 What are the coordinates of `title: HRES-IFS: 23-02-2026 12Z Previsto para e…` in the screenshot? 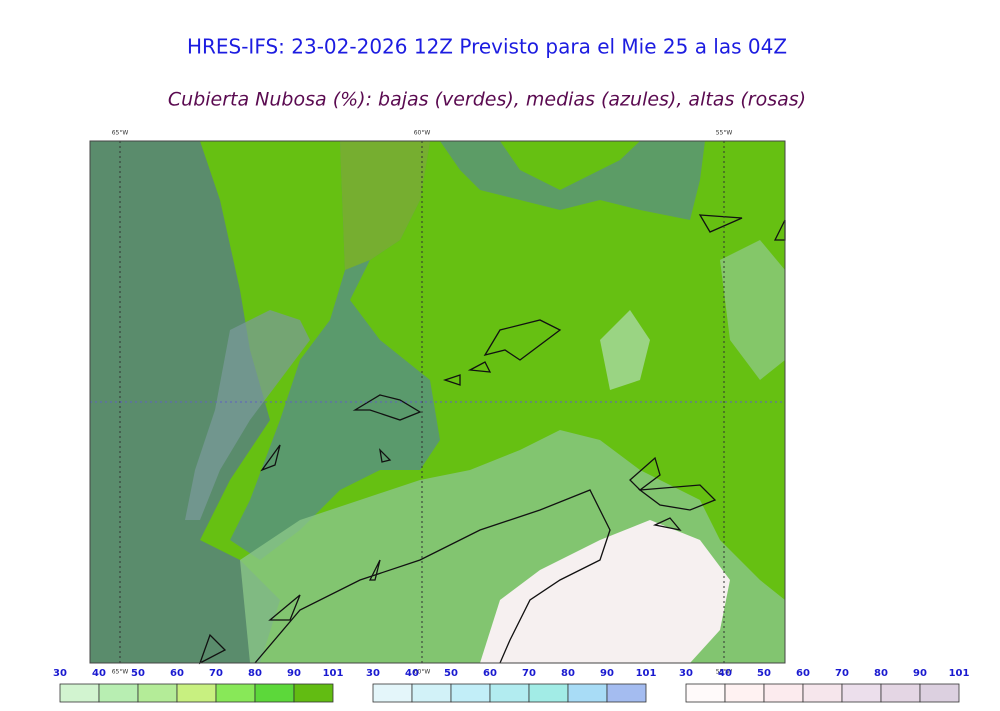 It's located at (487, 47).